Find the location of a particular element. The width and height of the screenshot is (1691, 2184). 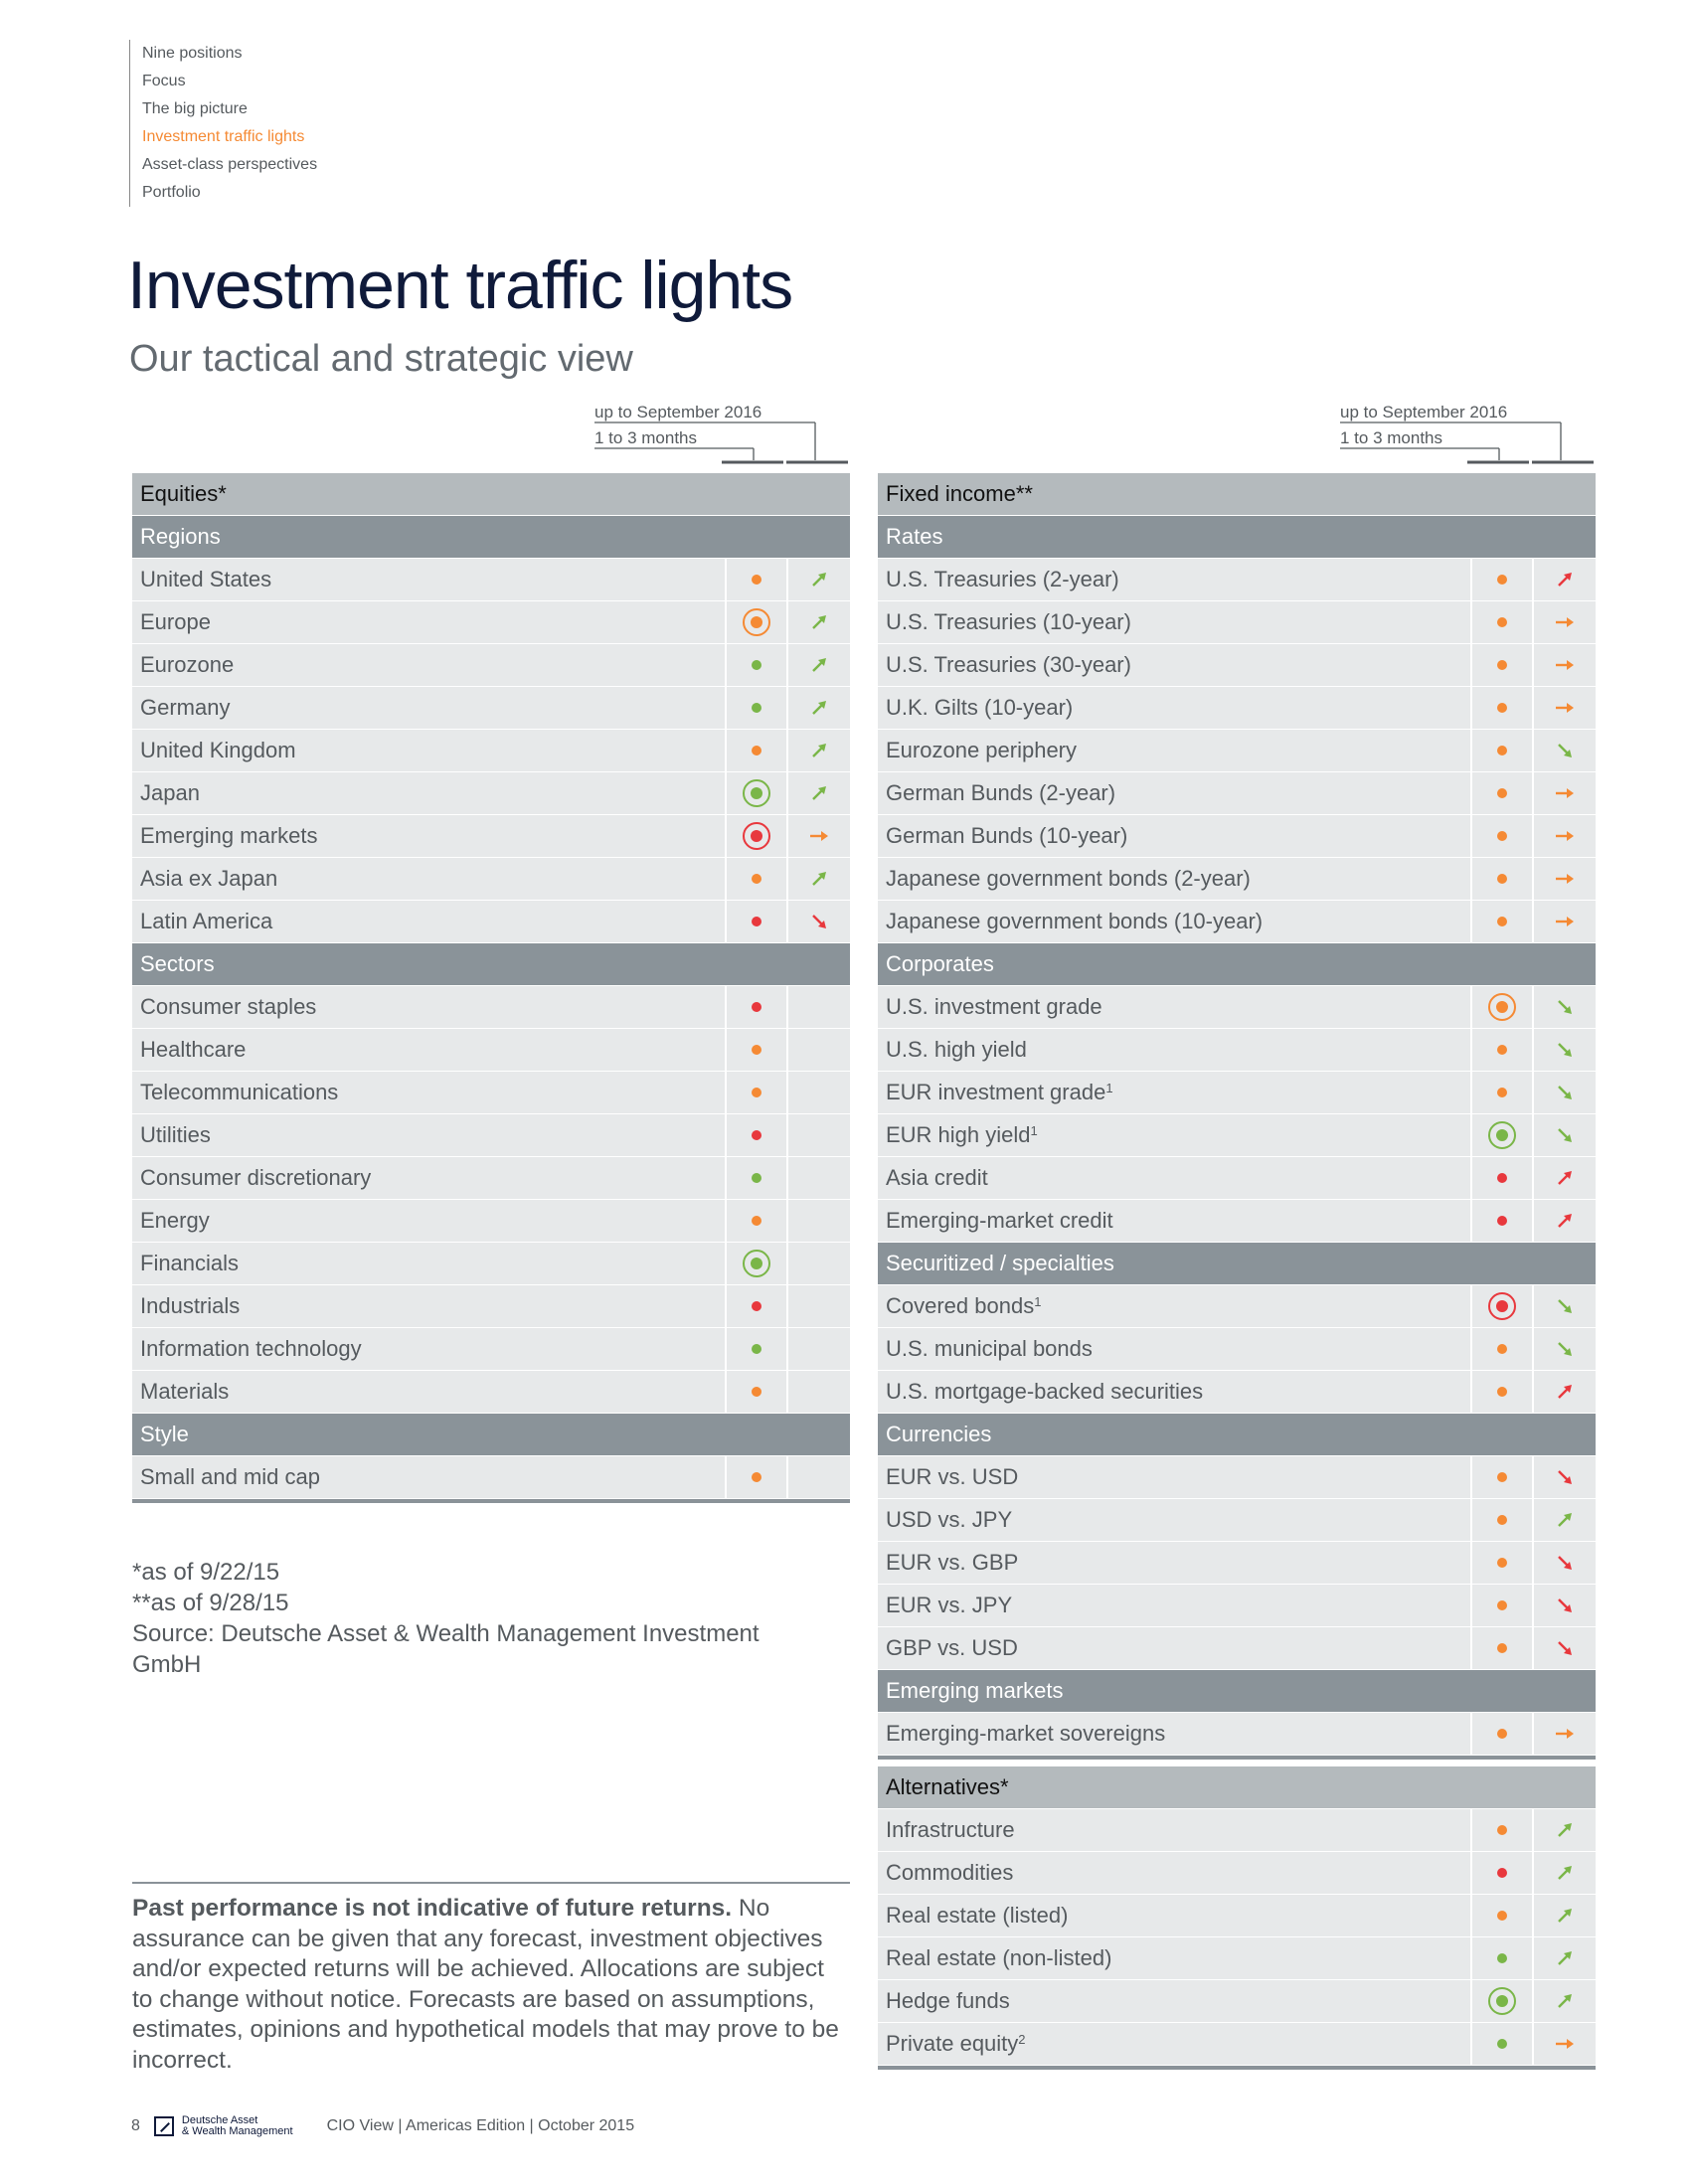

nav-item-nine-positions: Nine positions is located at coordinates (192, 53).